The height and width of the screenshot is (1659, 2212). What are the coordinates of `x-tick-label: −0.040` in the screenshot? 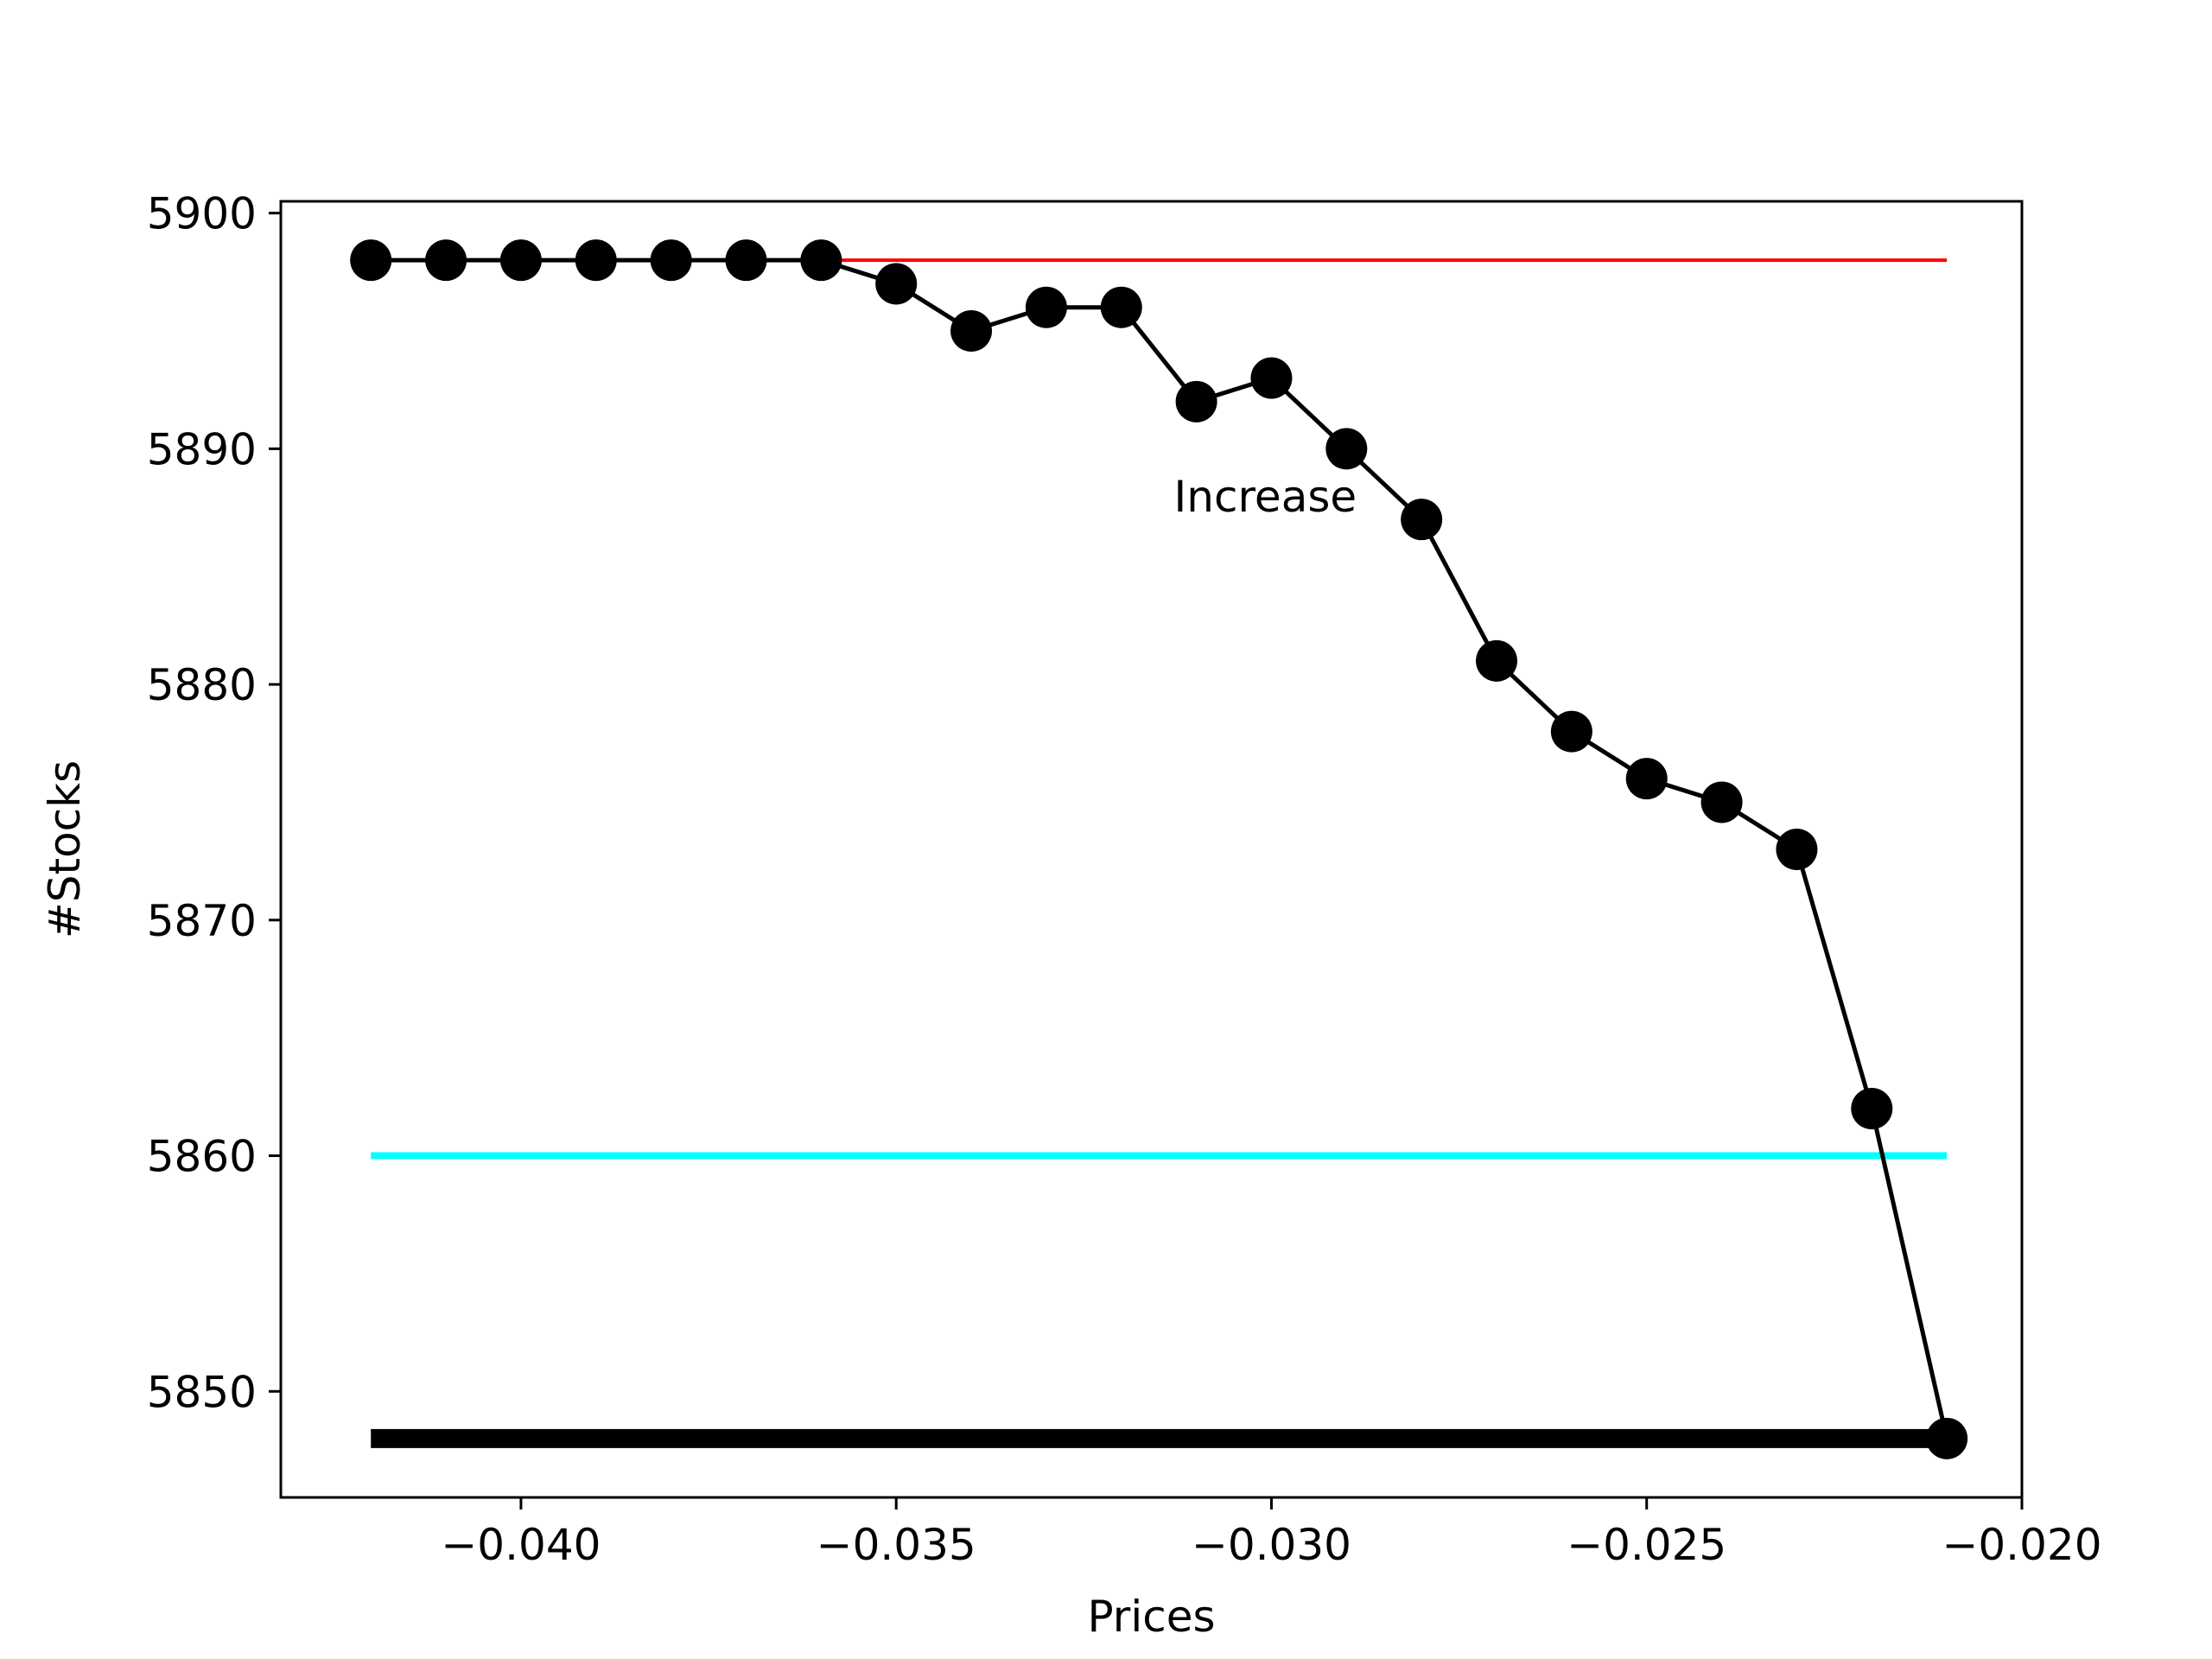 It's located at (521, 1545).